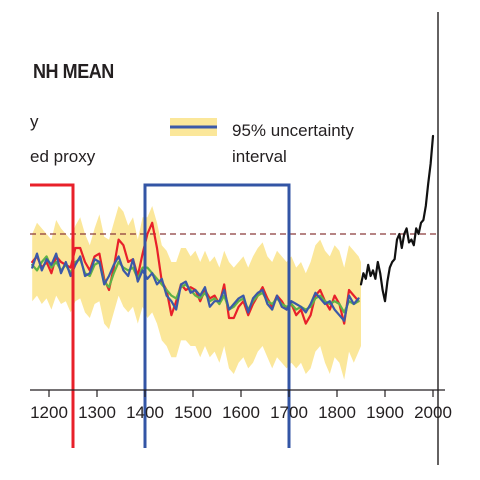 The image size is (480, 480). I want to click on highlight-box-red, so click(52, 315).